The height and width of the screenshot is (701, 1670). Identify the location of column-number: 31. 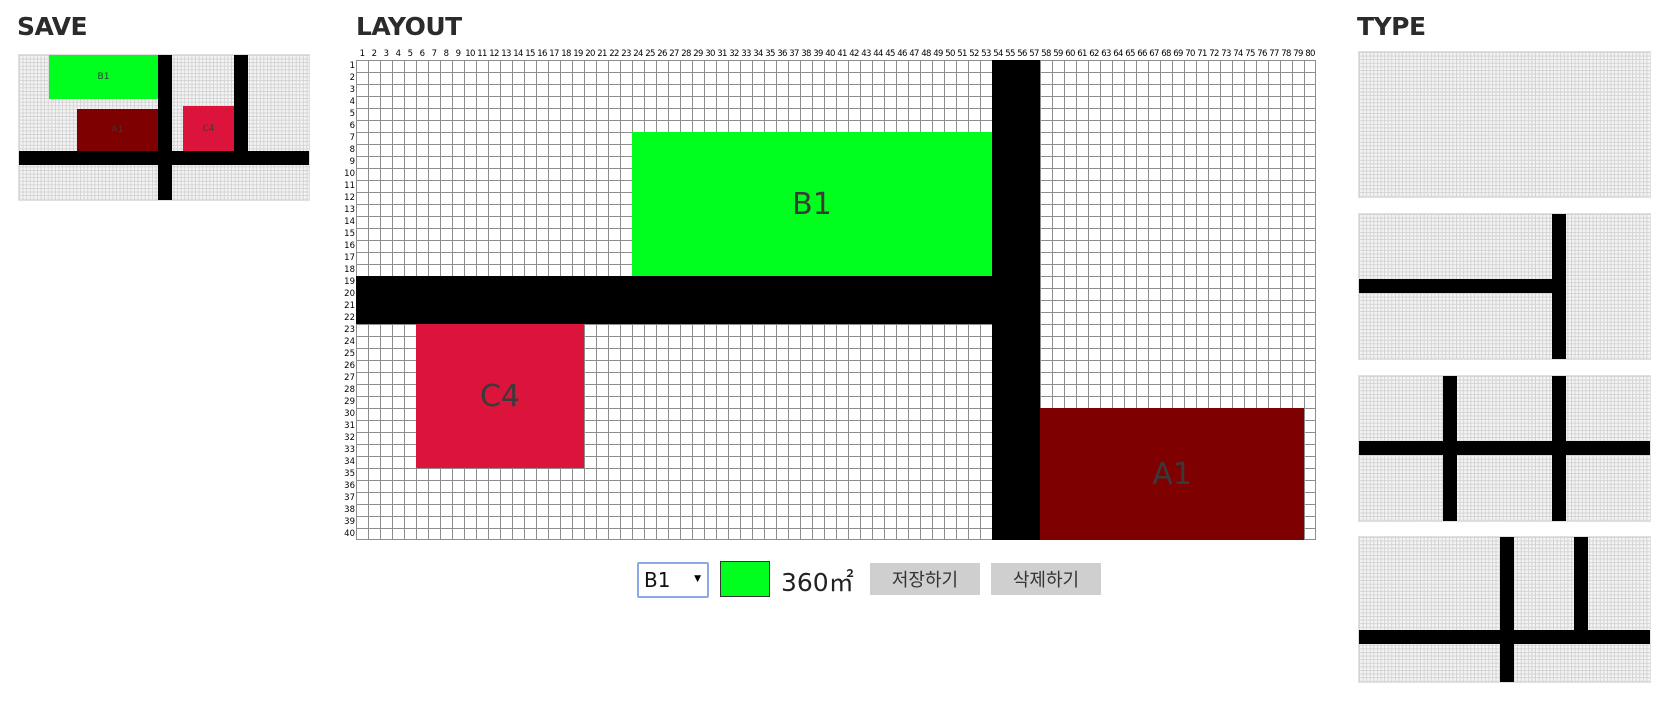
(722, 54).